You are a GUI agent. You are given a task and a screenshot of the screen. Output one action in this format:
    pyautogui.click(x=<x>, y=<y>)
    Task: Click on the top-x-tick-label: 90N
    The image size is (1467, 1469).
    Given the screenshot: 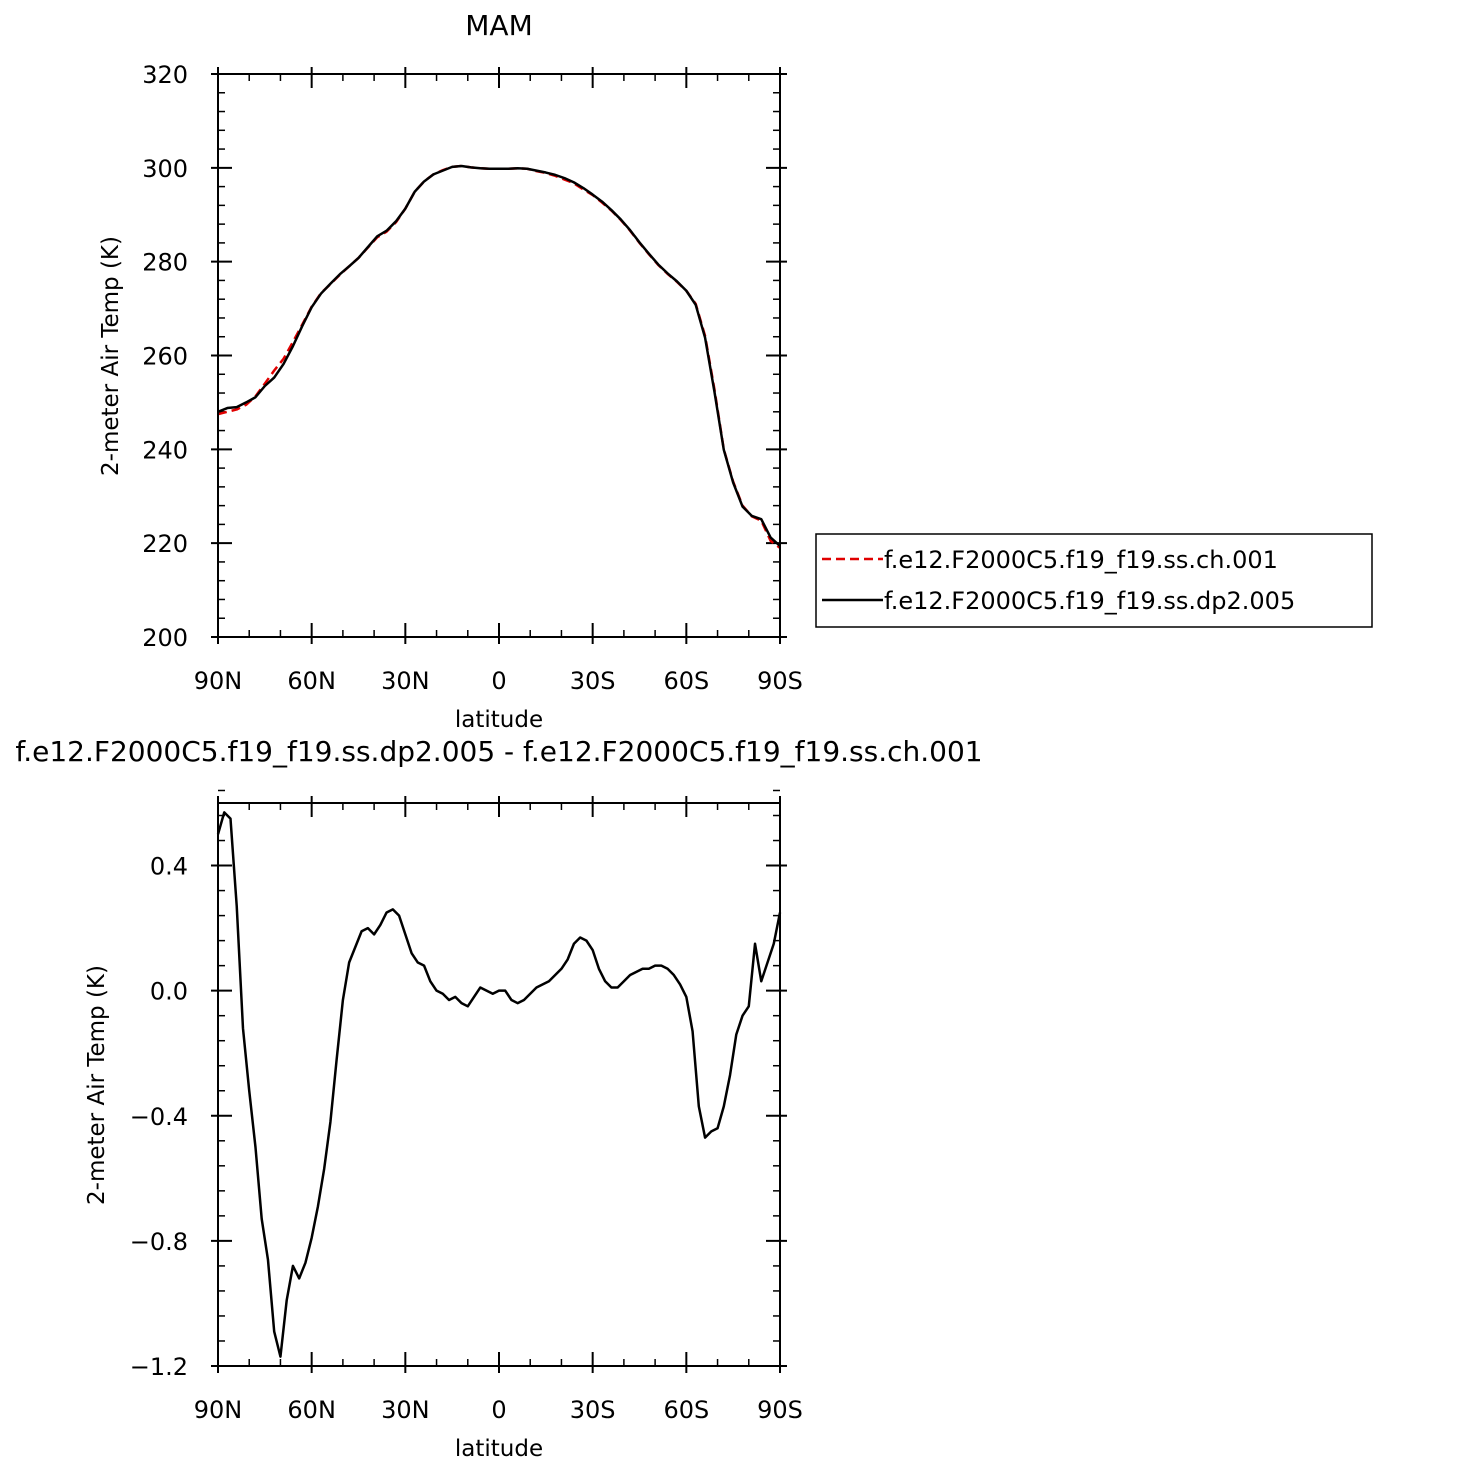 What is the action you would take?
    pyautogui.click(x=218, y=681)
    